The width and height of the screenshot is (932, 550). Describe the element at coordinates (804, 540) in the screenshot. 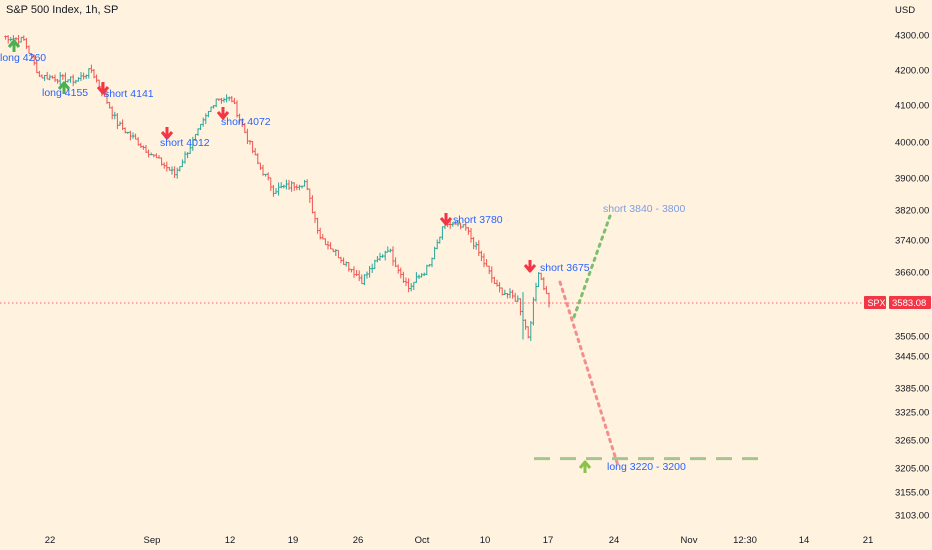

I see `x-tick-label: 14` at that location.